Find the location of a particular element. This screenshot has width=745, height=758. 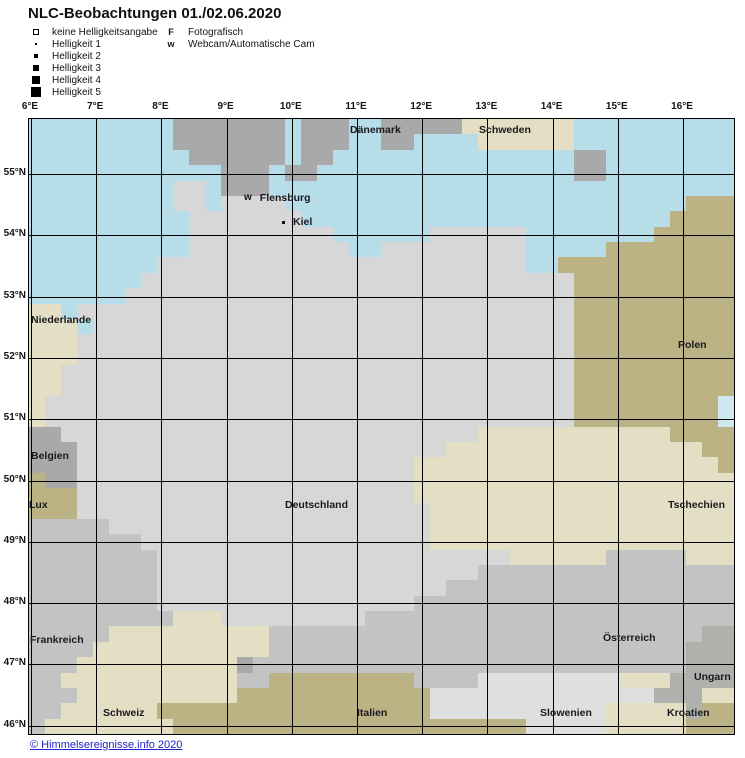

copyright-link: © Himmelsereignisse.info 2020 is located at coordinates (106, 745).